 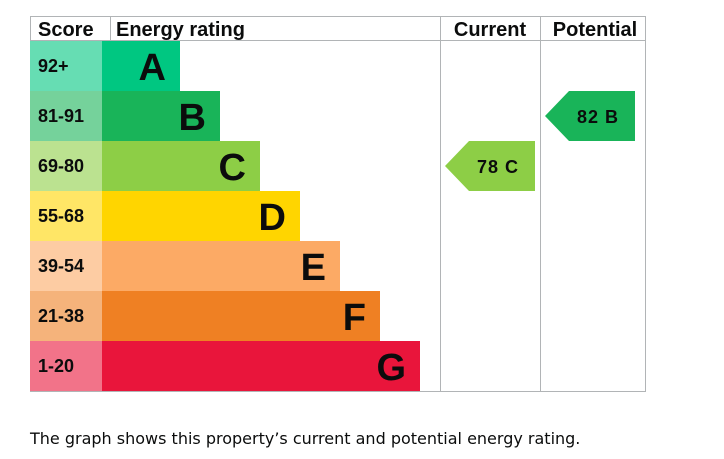 I want to click on score-range-g: 1-20, so click(x=56, y=366).